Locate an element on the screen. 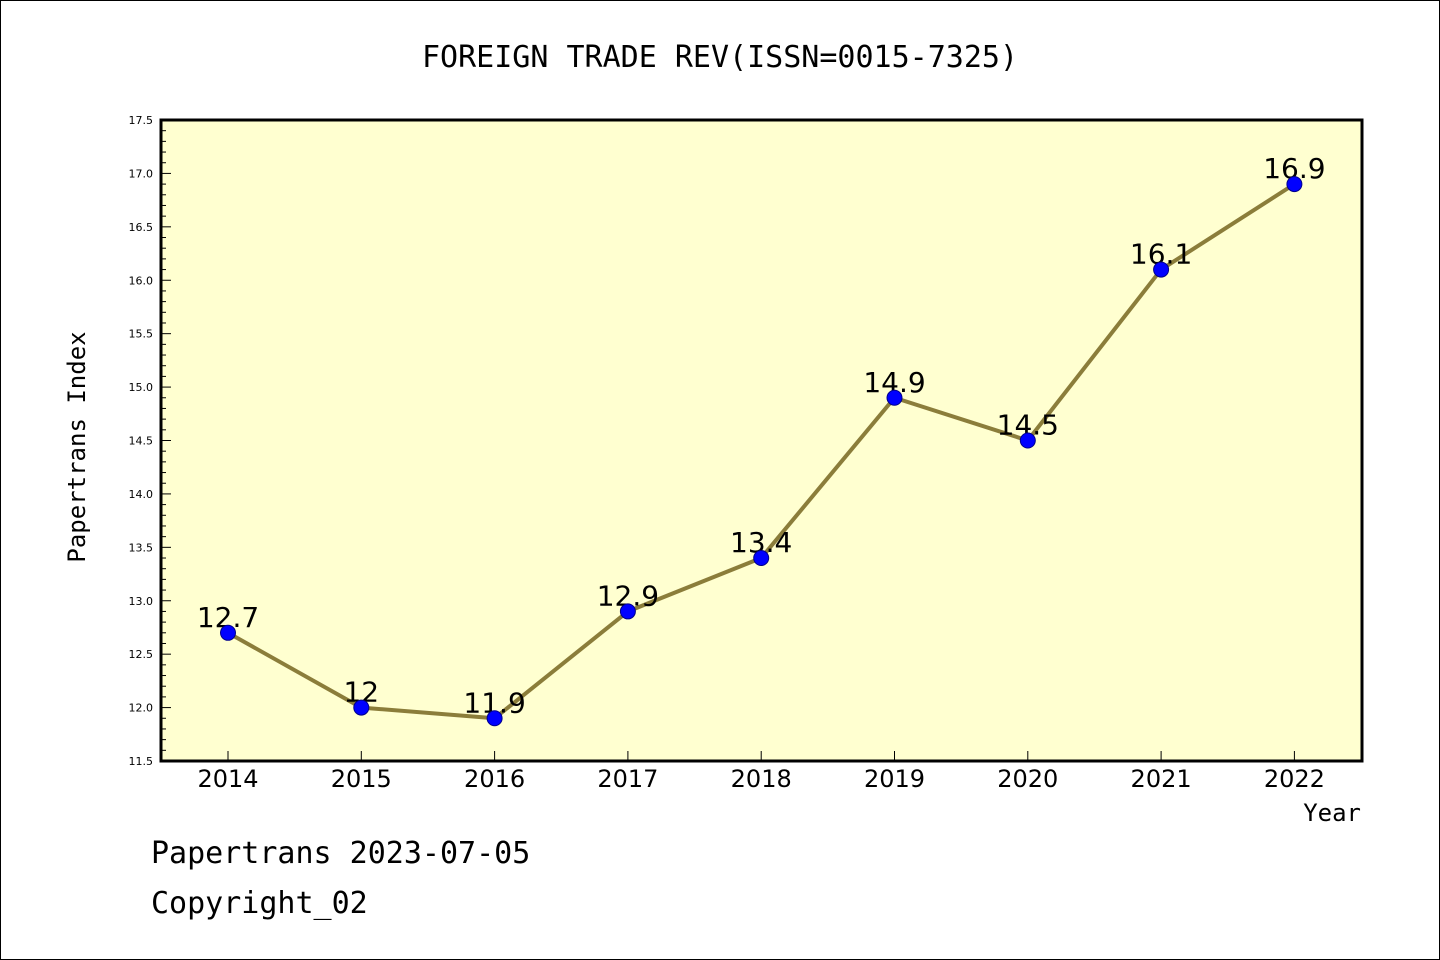  x-axis-label: Year is located at coordinates (1332, 813).